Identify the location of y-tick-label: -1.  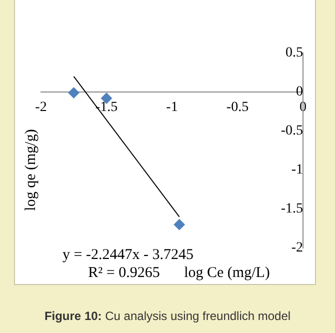
(297, 170).